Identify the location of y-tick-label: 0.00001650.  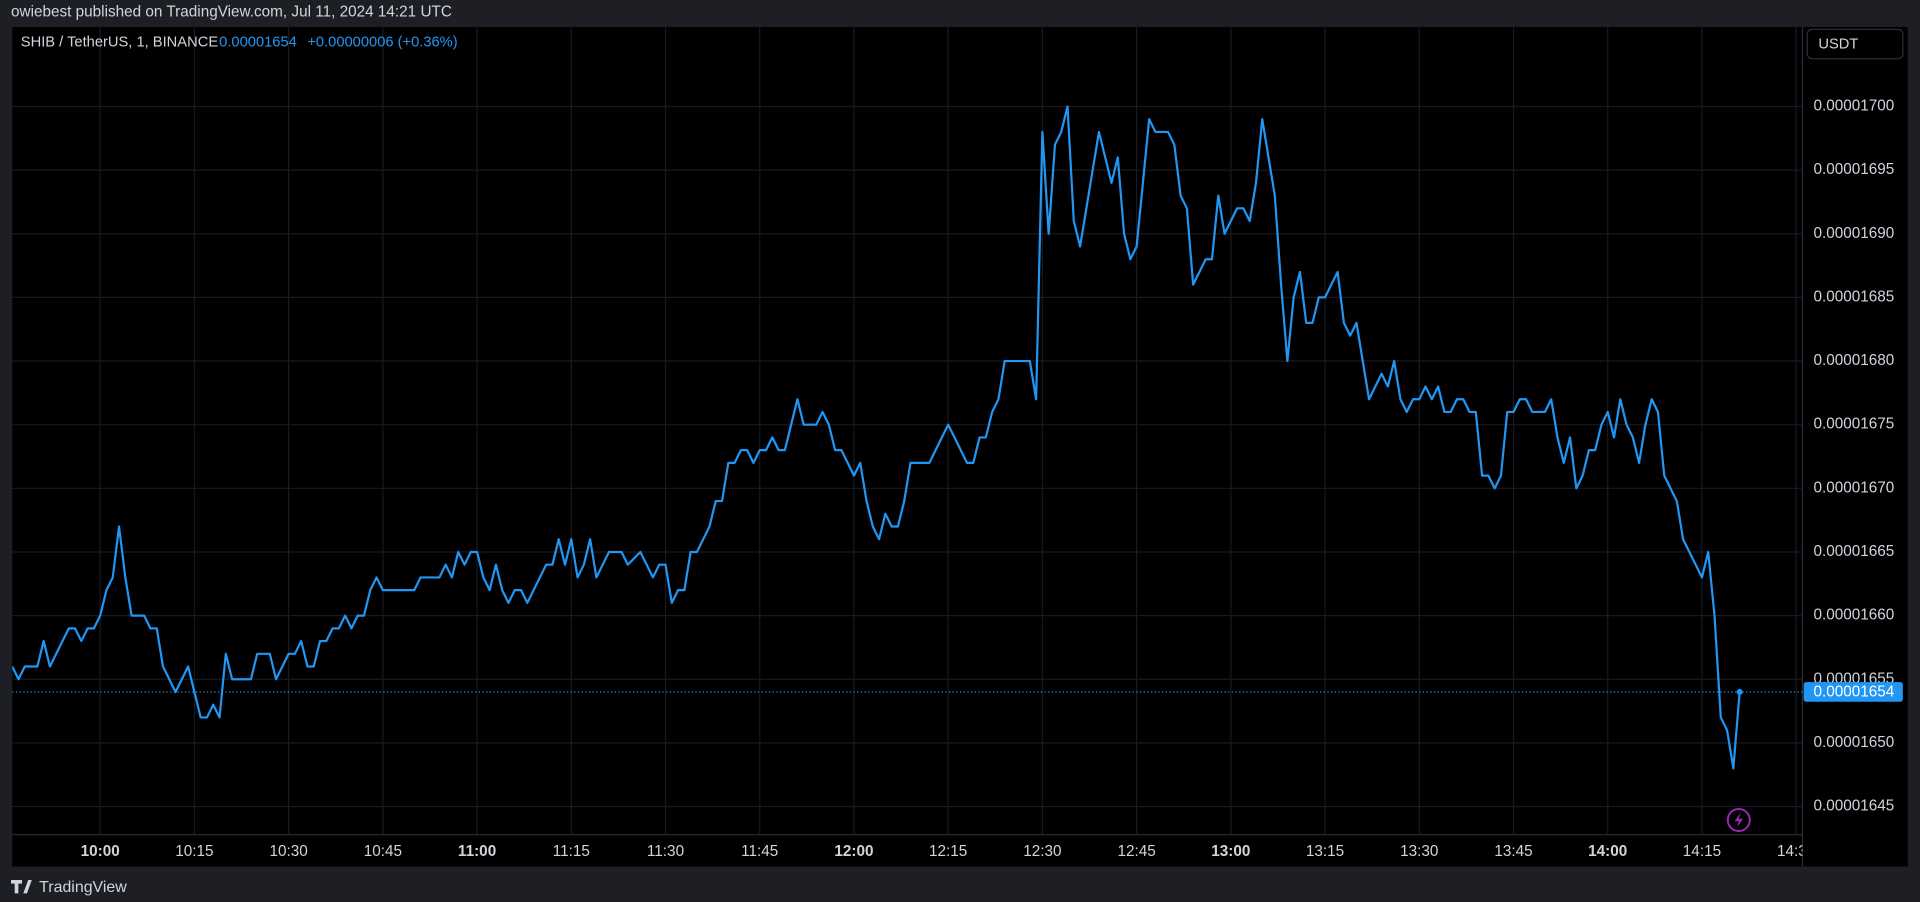
(1853, 742).